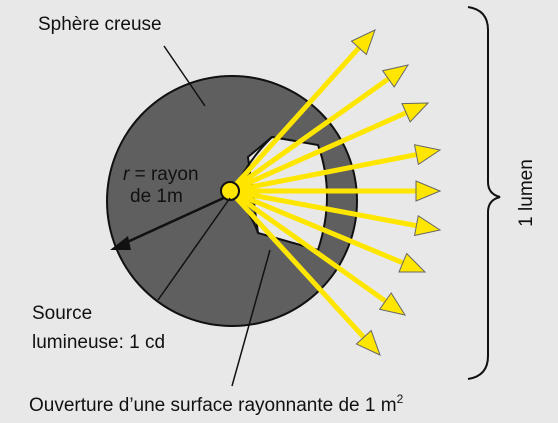 The width and height of the screenshot is (558, 423). What do you see at coordinates (156, 196) in the screenshot?
I see `radius-label-line2: de 1m` at bounding box center [156, 196].